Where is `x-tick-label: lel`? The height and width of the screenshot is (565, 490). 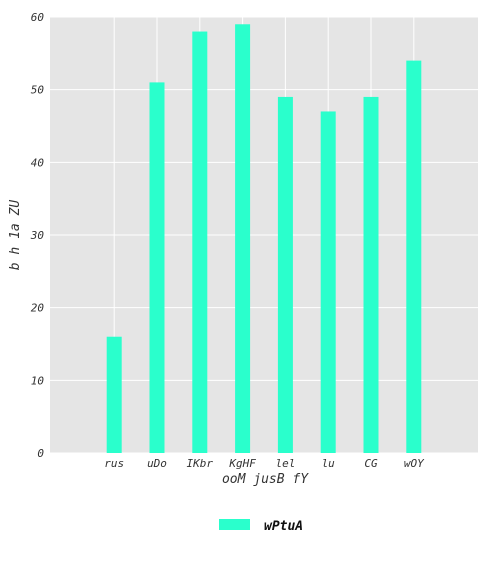
x-tick-label: lel is located at coordinates (285, 463).